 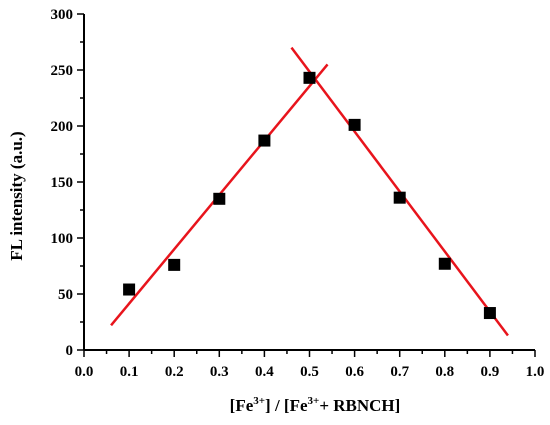 I want to click on x-tick-label-9: 0.9, so click(x=490, y=372).